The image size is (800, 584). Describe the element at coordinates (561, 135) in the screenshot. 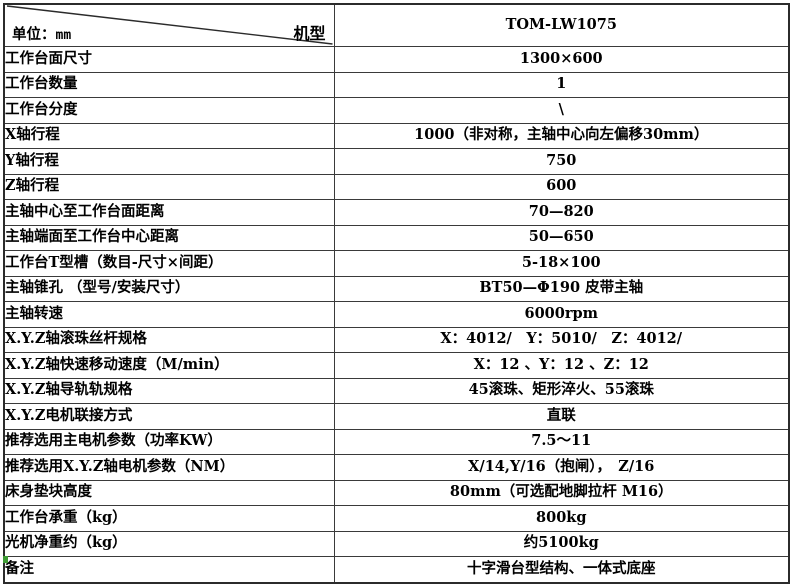

I see `spec-value-cell: 1000（非对称，主轴中心向左偏移30mm）` at that location.